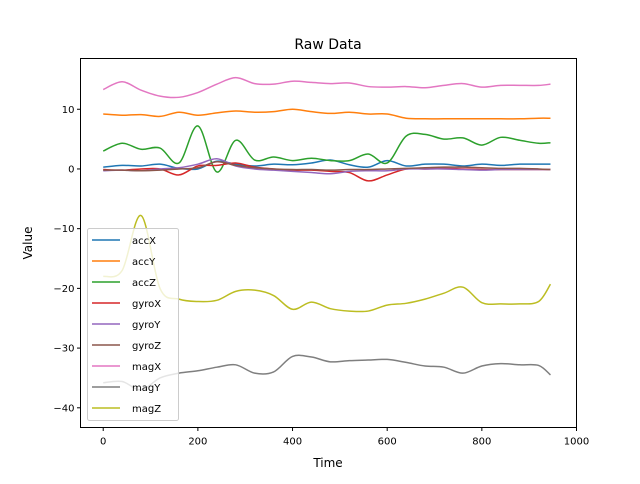 This screenshot has width=640, height=484. Describe the element at coordinates (344, 437) in the screenshot. I see `x-axis: 0 200 400 600 800 1000` at that location.